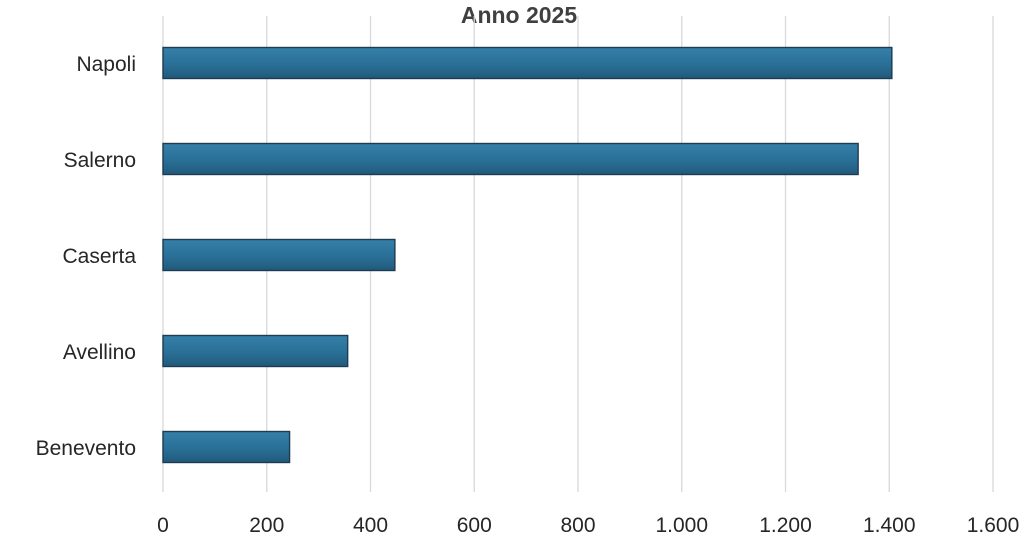 This screenshot has width=1027, height=543. What do you see at coordinates (993, 525) in the screenshot?
I see `x-tick-label: 1.600` at bounding box center [993, 525].